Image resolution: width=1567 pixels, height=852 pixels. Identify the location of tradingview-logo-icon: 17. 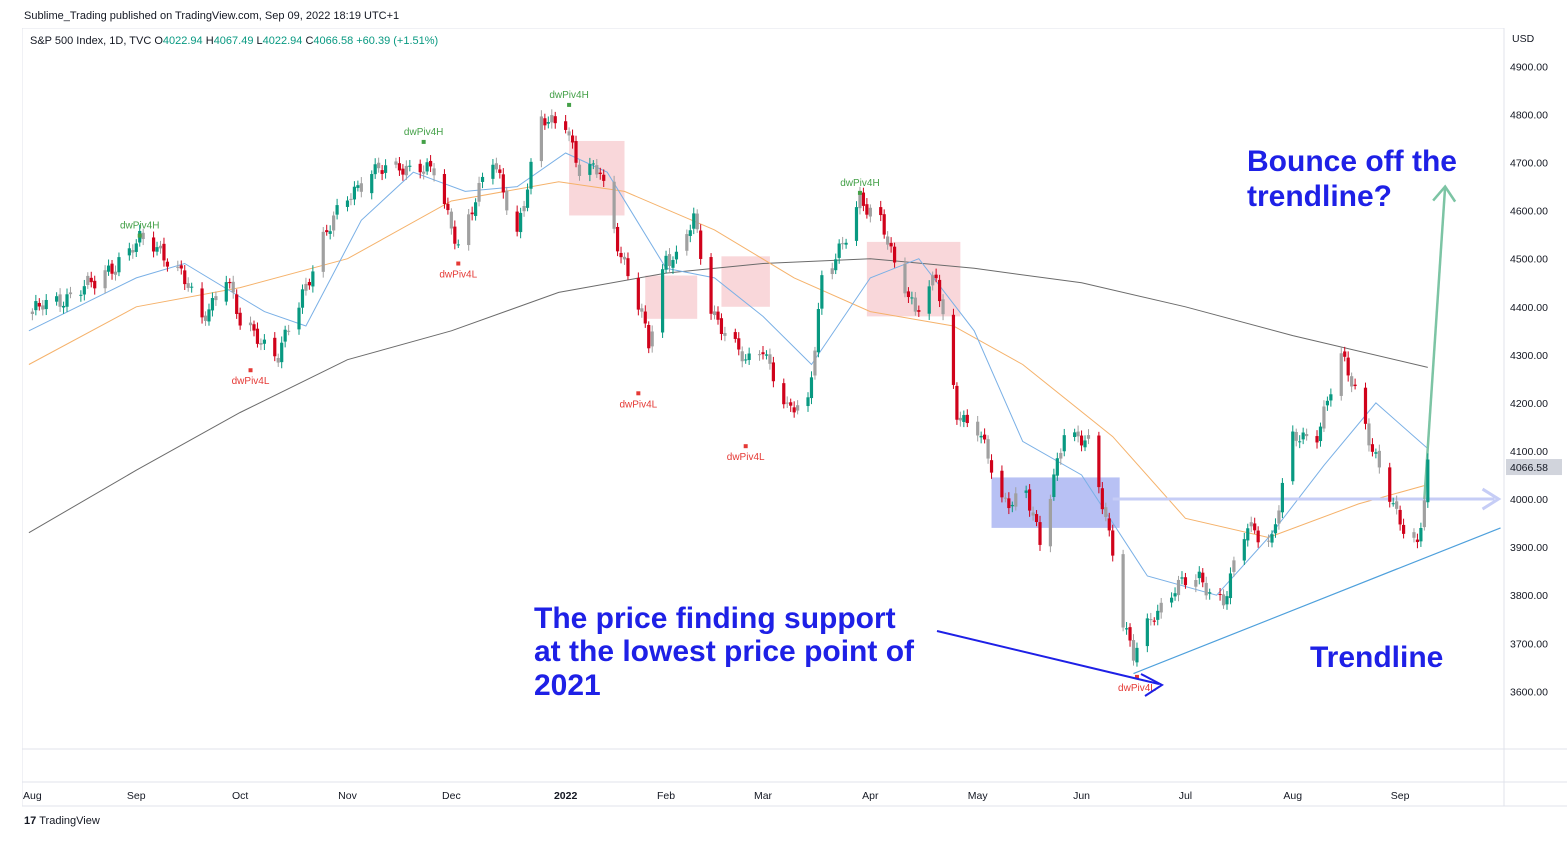
(30, 821).